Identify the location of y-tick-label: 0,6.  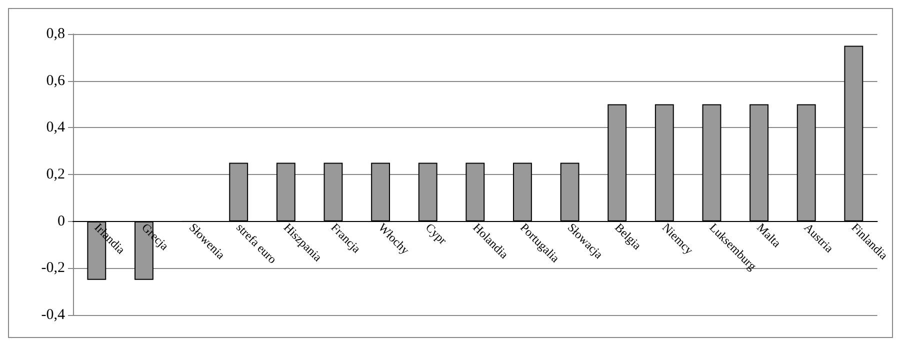
(56, 80).